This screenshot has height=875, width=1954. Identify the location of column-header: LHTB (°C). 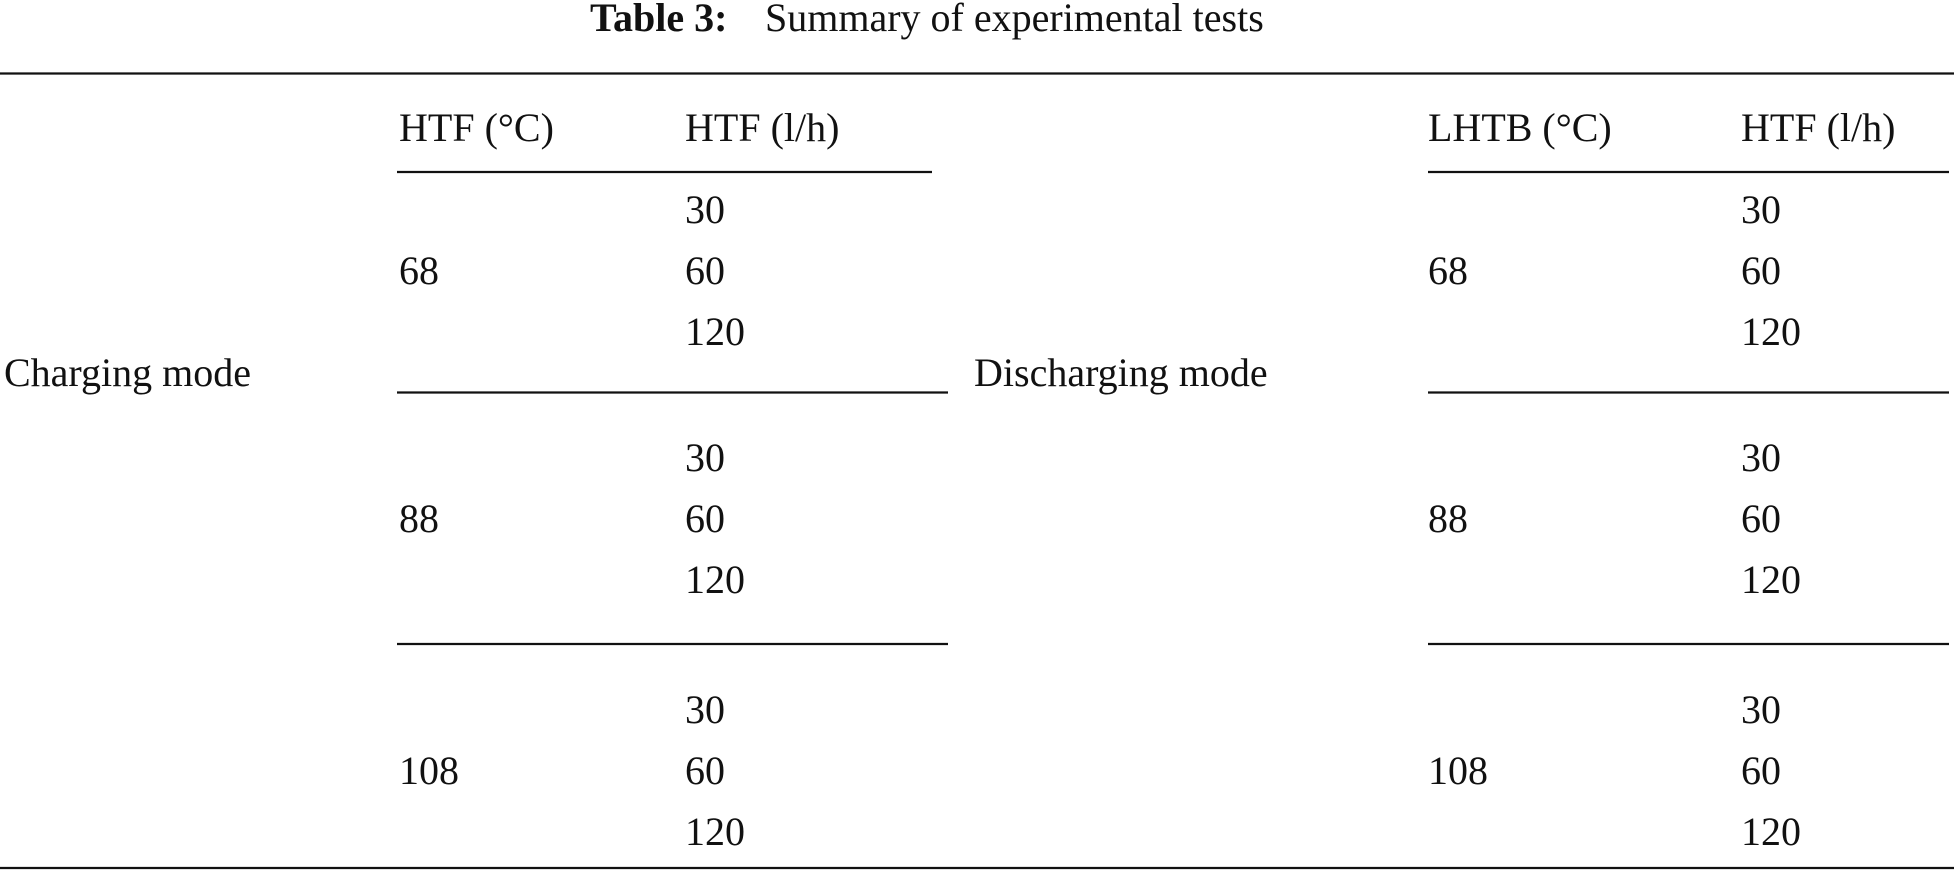
(1520, 127).